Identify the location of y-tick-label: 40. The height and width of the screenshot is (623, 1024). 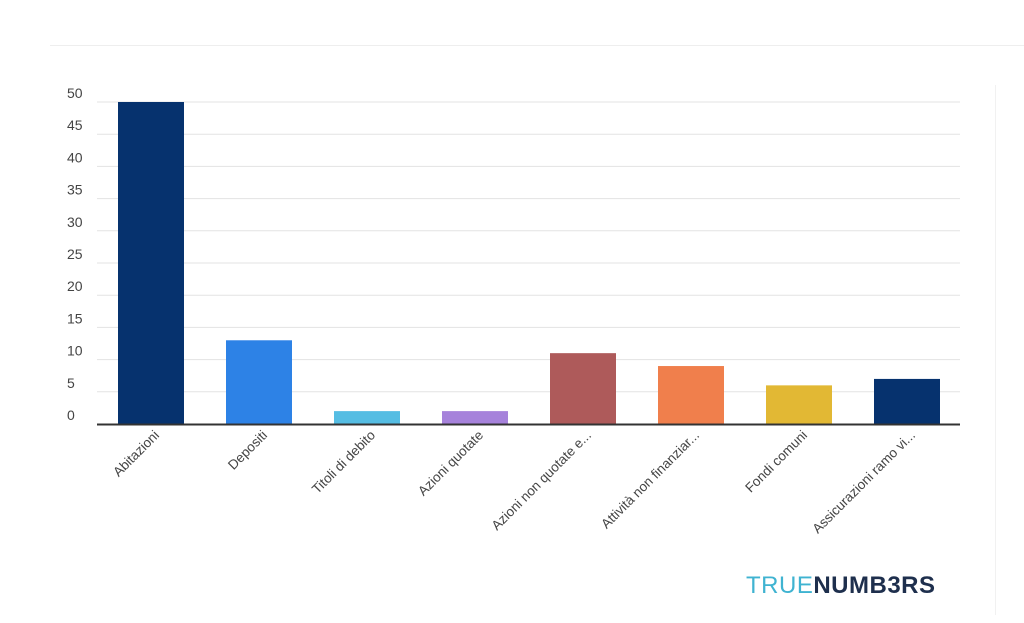
(75, 157).